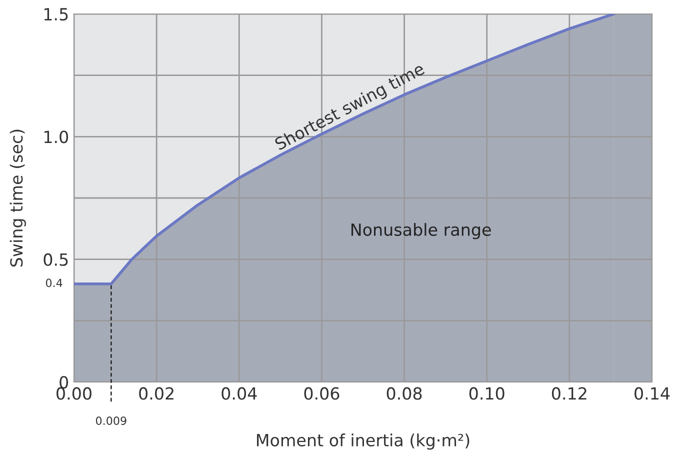  What do you see at coordinates (54, 283) in the screenshot?
I see `annotation: 0.4` at bounding box center [54, 283].